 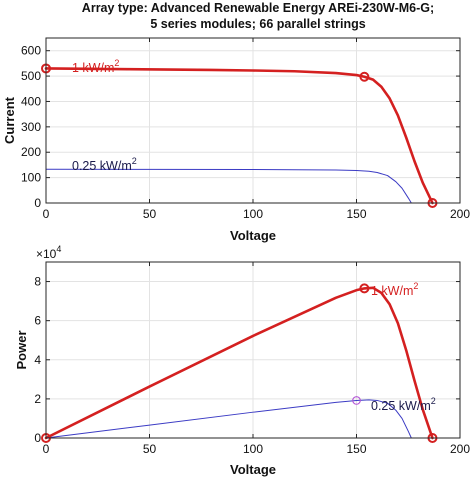 I want to click on y-axis-label: Current, so click(x=9, y=120).